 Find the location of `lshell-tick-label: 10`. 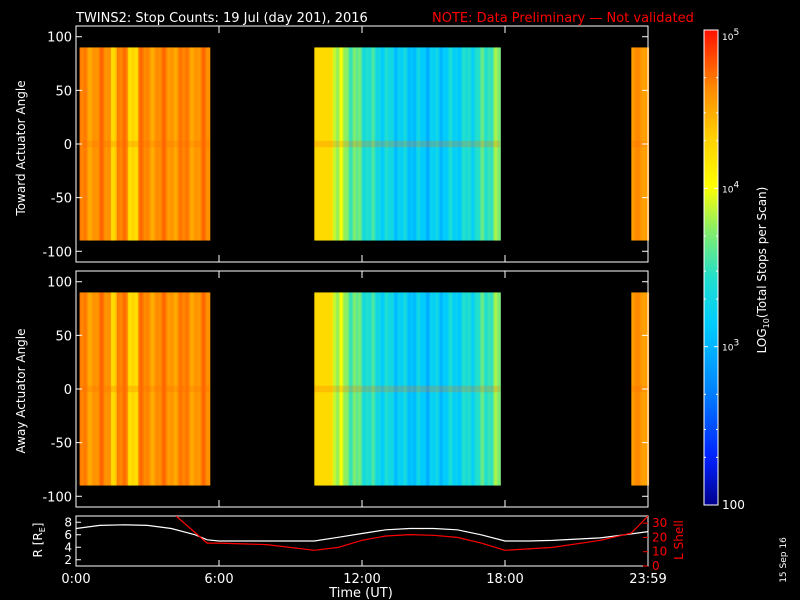

lshell-tick-label: 10 is located at coordinates (659, 552).